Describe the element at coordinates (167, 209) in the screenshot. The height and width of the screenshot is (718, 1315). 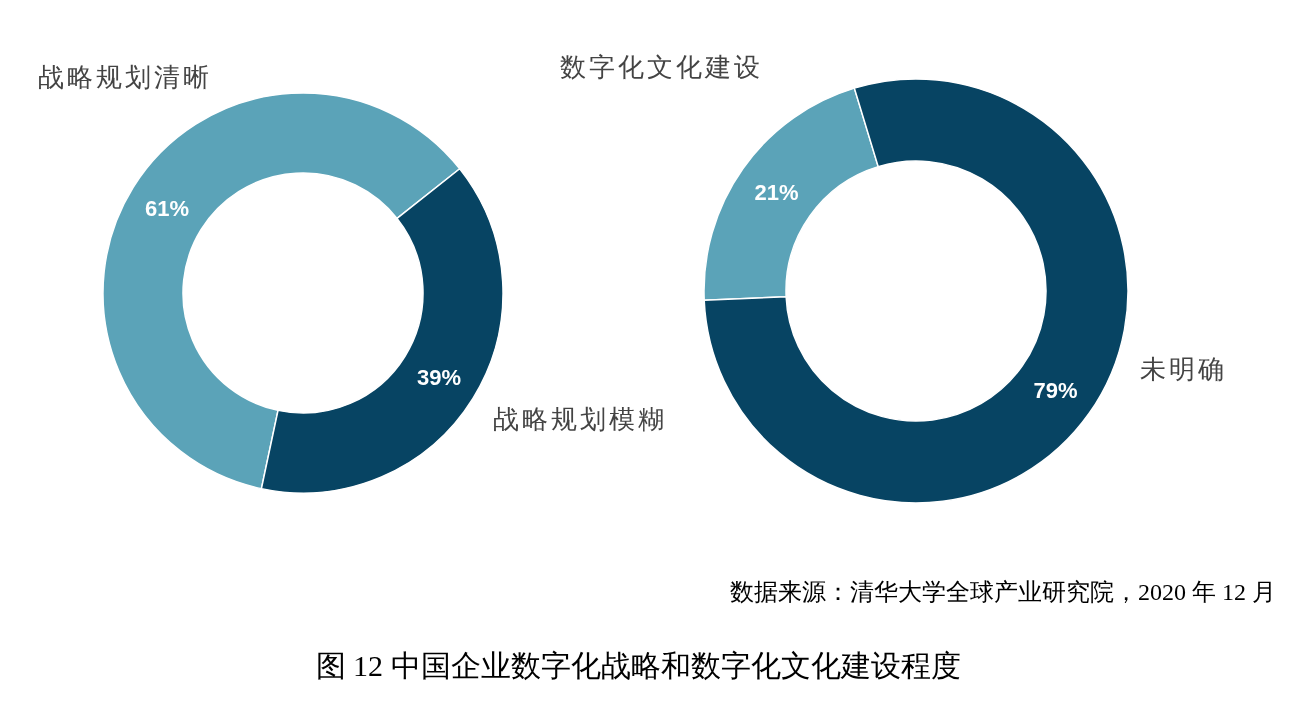
I see `data-label: 61%` at that location.